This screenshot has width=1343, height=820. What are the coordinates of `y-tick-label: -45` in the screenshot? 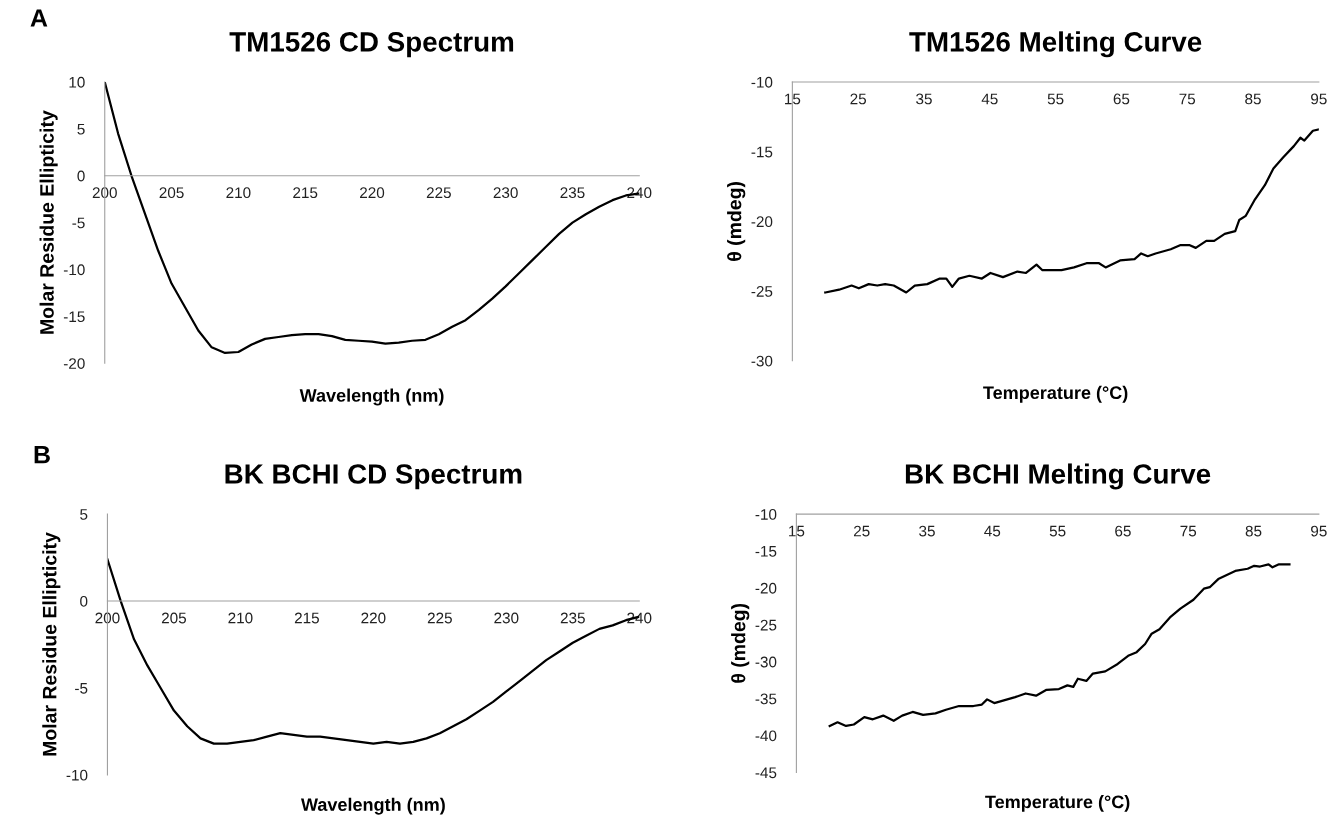 It's located at (766, 773).